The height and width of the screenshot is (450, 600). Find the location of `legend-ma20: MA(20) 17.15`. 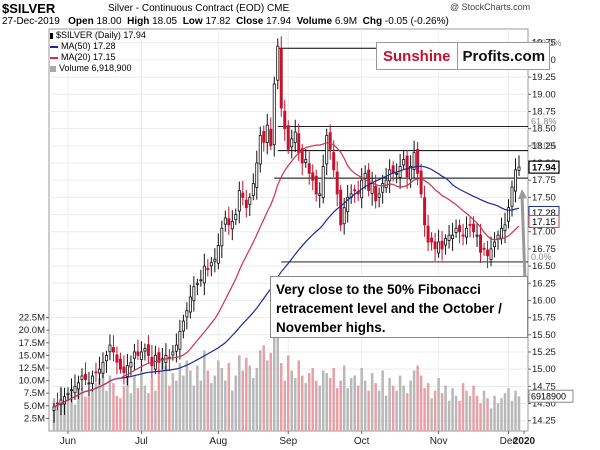

legend-ma20: MA(20) 17.15 is located at coordinates (83, 57).